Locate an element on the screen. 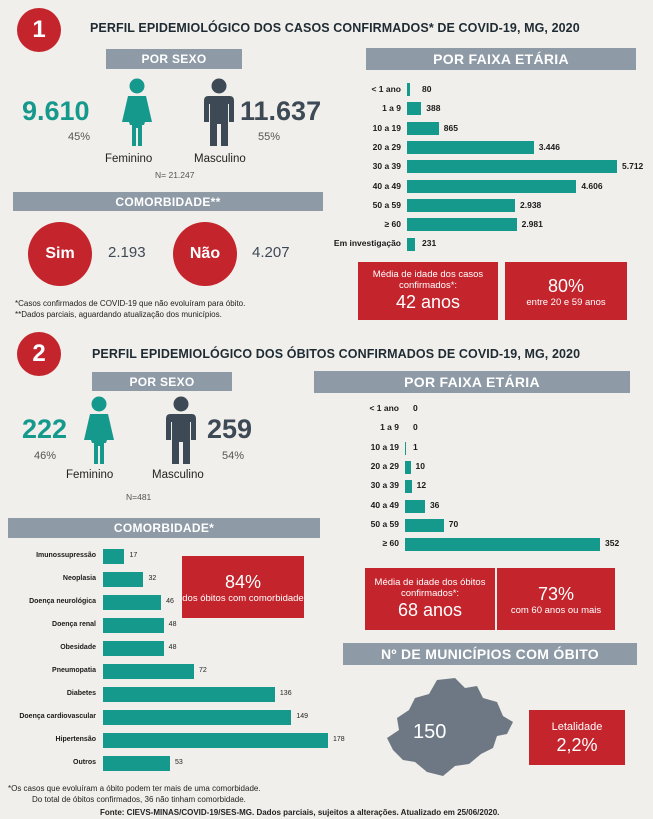 The width and height of the screenshot is (653, 819). minas-gerais-map-icon is located at coordinates (450, 727).